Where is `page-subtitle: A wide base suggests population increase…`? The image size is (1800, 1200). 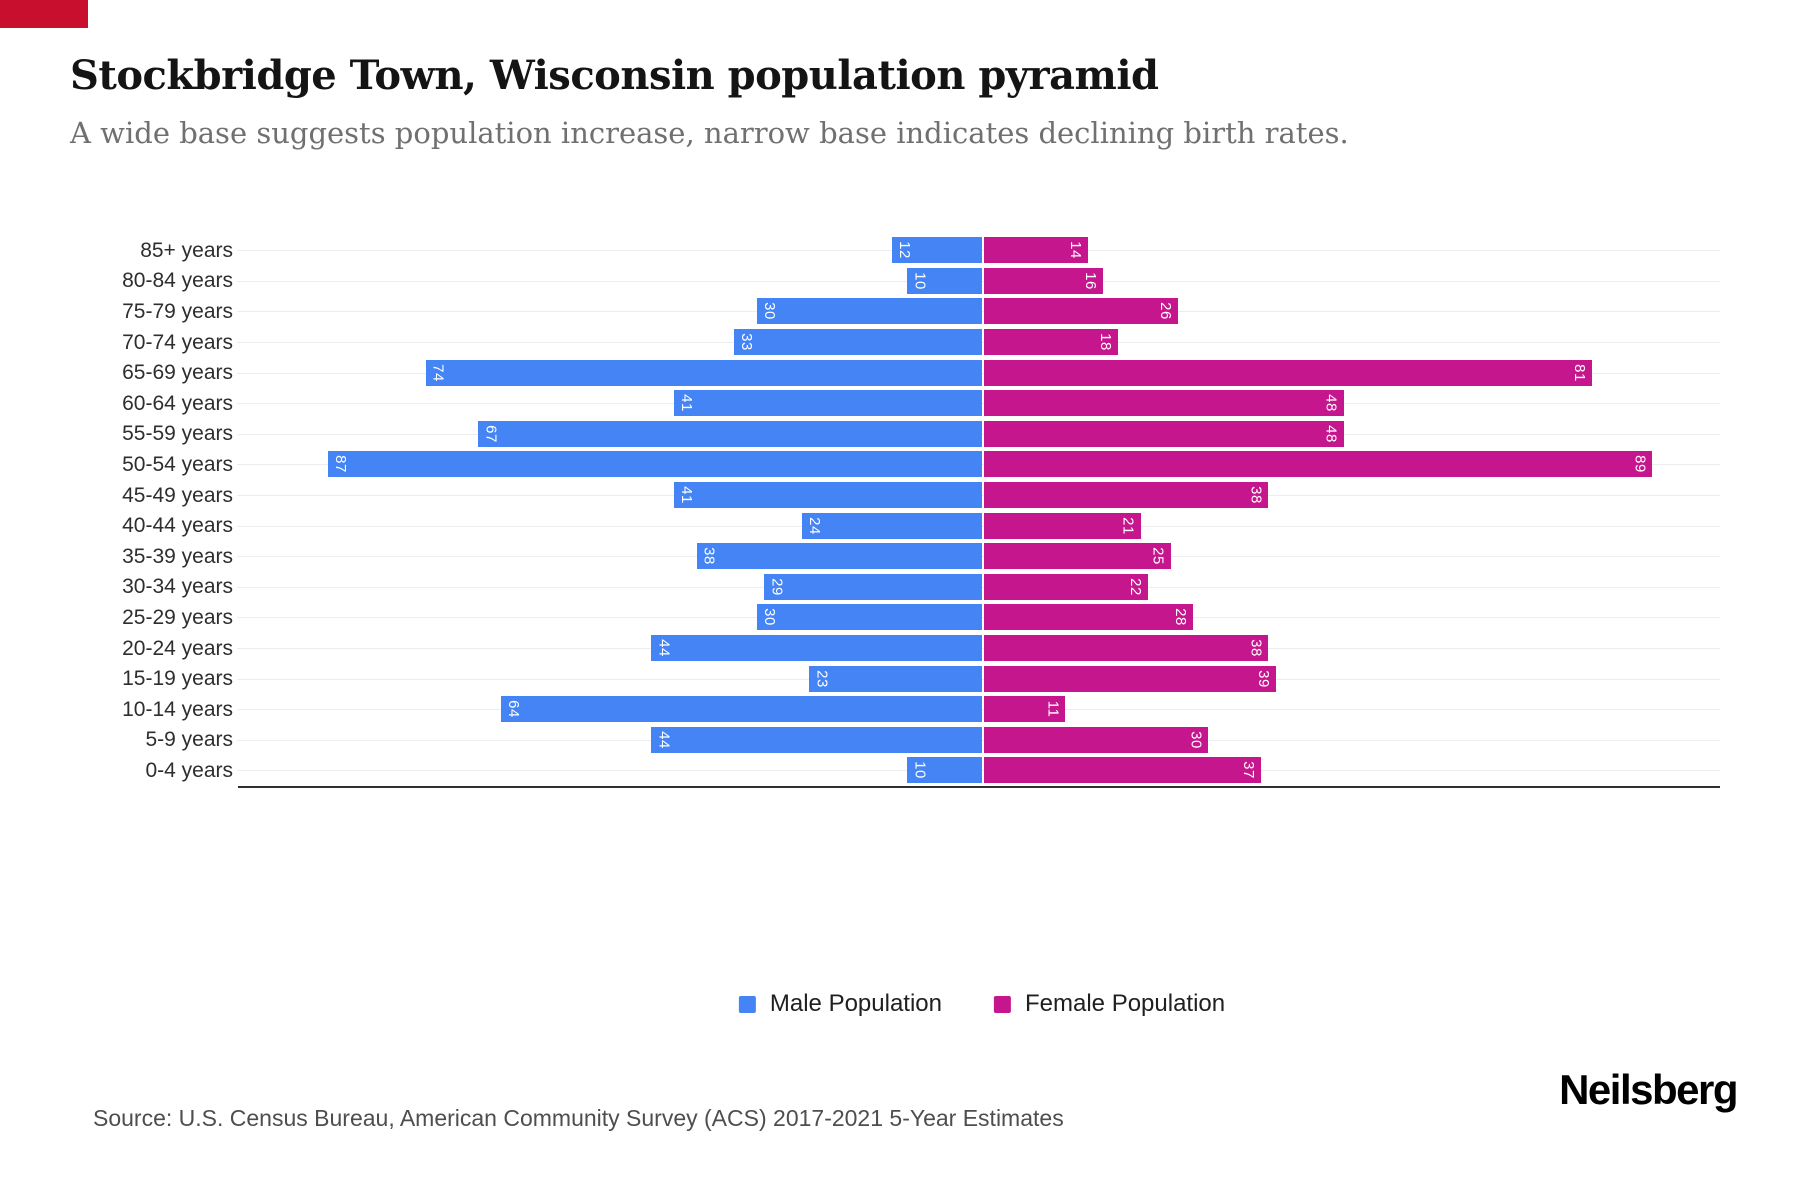
page-subtitle: A wide base suggests population increase… is located at coordinates (709, 133).